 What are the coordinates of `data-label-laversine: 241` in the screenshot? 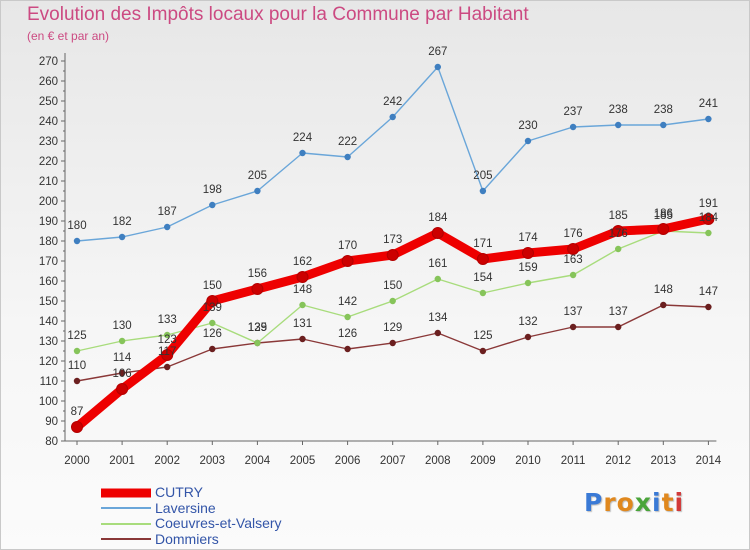 It's located at (708, 104).